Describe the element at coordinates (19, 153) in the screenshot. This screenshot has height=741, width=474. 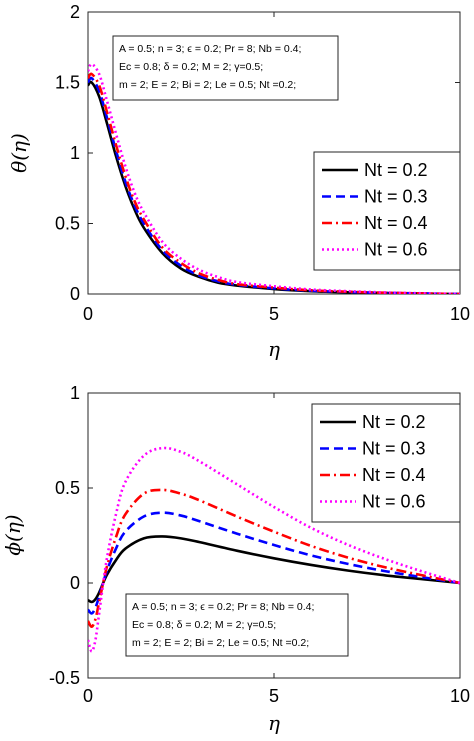
I see `y-axis-label: θ(η)` at that location.